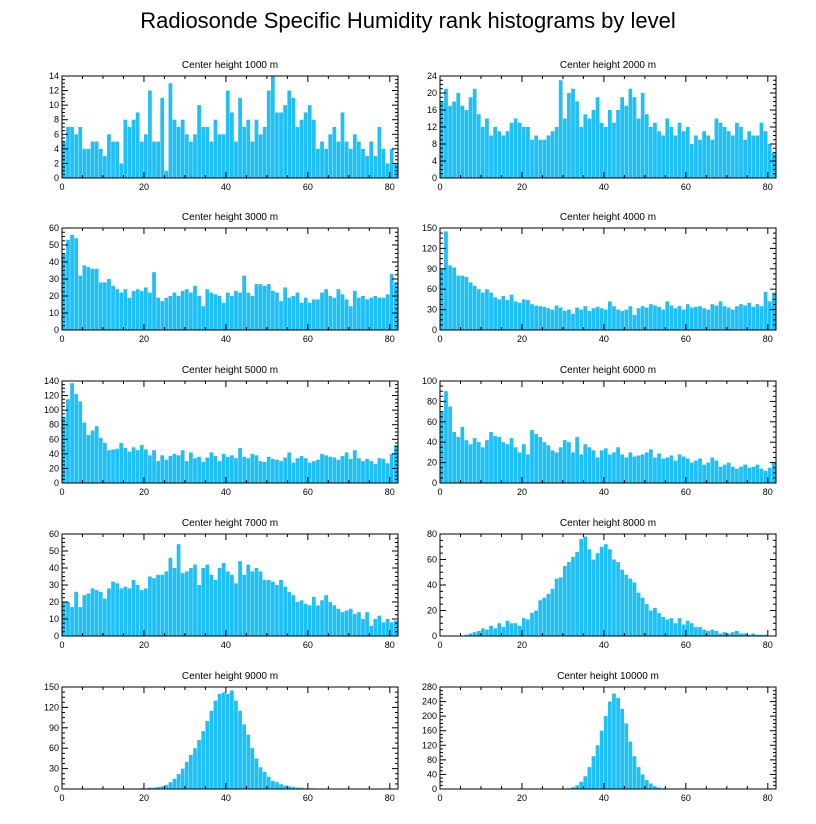  I want to click on panel-title: Center height 10000 m, so click(608, 676).